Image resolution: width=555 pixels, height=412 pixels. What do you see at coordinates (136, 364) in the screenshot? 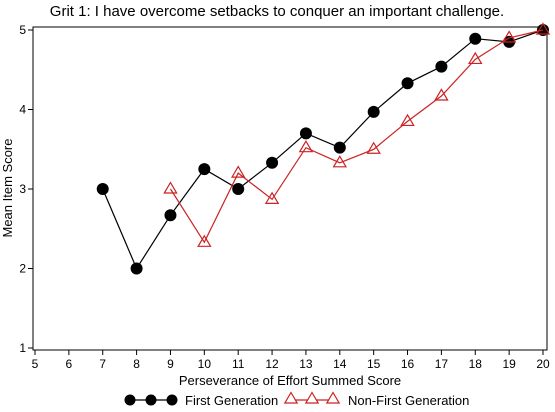
I see `x-tick-label: 8` at bounding box center [136, 364].